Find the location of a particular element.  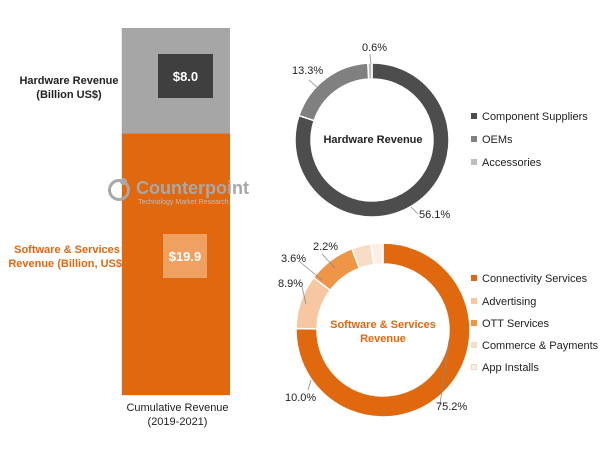

hardware-donut-center-label: Hardware Revenue is located at coordinates (373, 140).